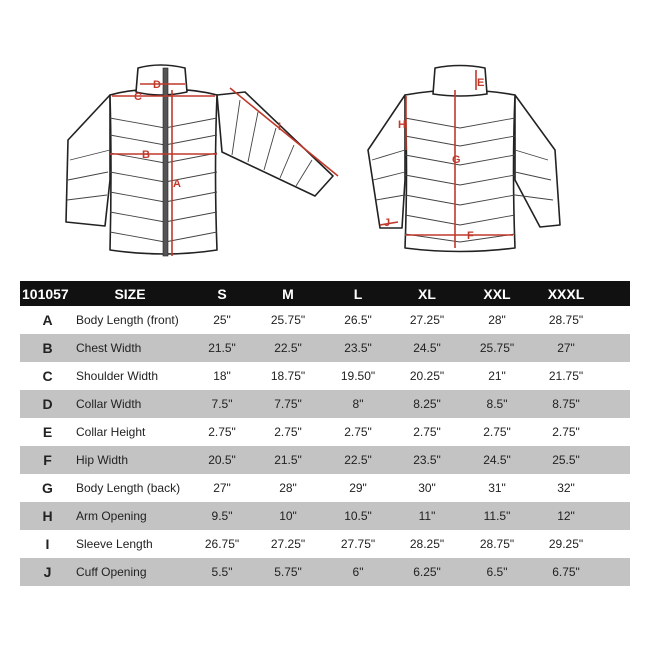  What do you see at coordinates (47, 516) in the screenshot?
I see `measurement-id: H` at bounding box center [47, 516].